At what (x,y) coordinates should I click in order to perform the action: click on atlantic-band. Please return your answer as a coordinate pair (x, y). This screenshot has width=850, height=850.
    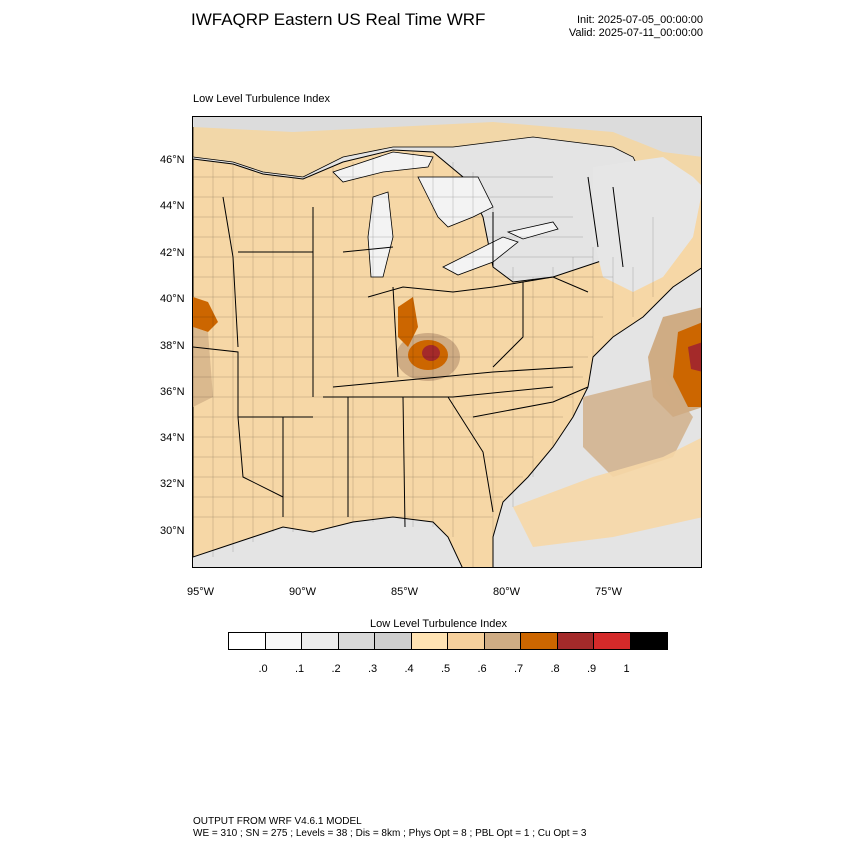
    Looking at the image, I should click on (638, 427).